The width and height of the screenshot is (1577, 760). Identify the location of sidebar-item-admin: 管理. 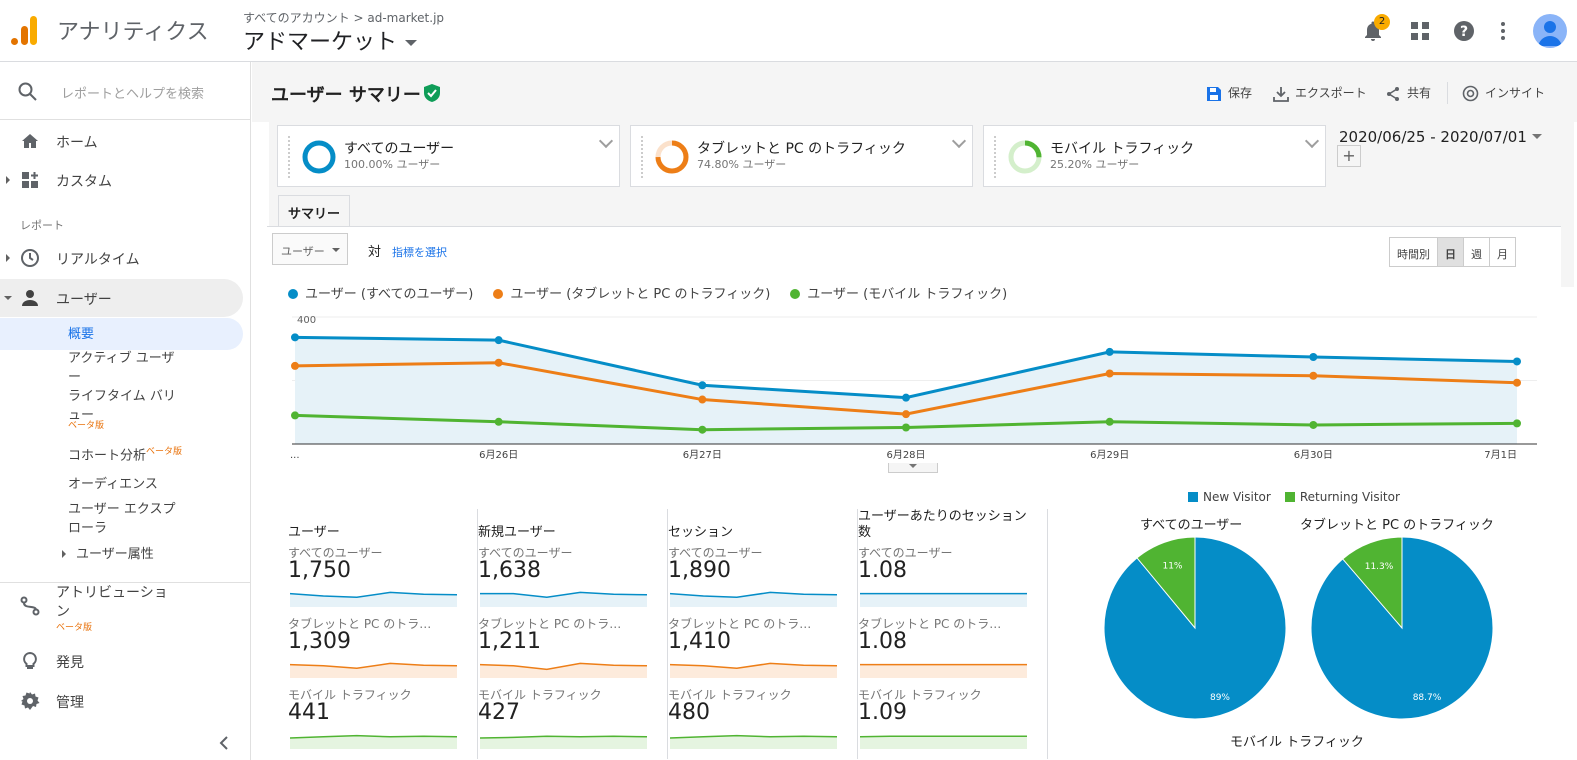
(121, 701).